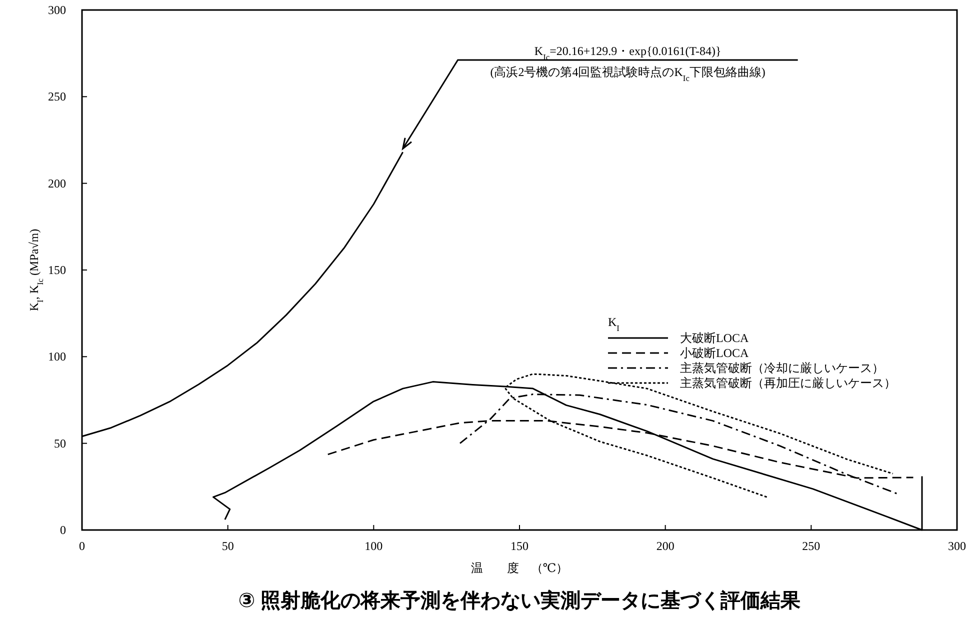 This screenshot has width=975, height=619. What do you see at coordinates (665, 546) in the screenshot?
I see `x-tick-label: 200` at bounding box center [665, 546].